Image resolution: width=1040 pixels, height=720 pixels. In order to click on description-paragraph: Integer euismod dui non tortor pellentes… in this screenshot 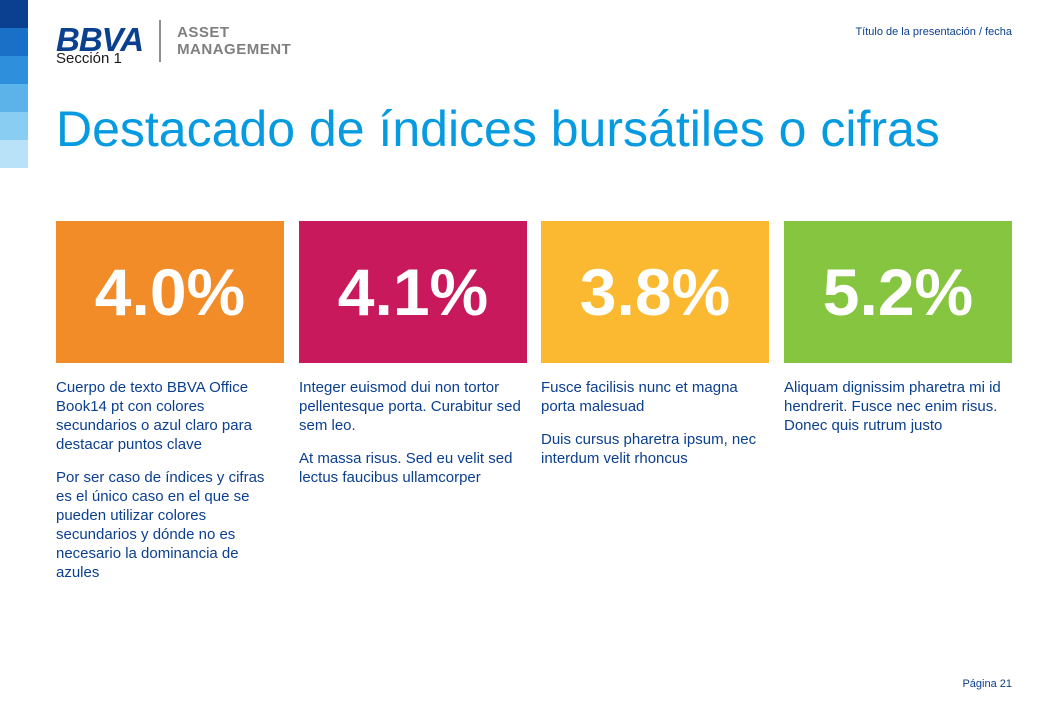, I will do `click(410, 406)`.